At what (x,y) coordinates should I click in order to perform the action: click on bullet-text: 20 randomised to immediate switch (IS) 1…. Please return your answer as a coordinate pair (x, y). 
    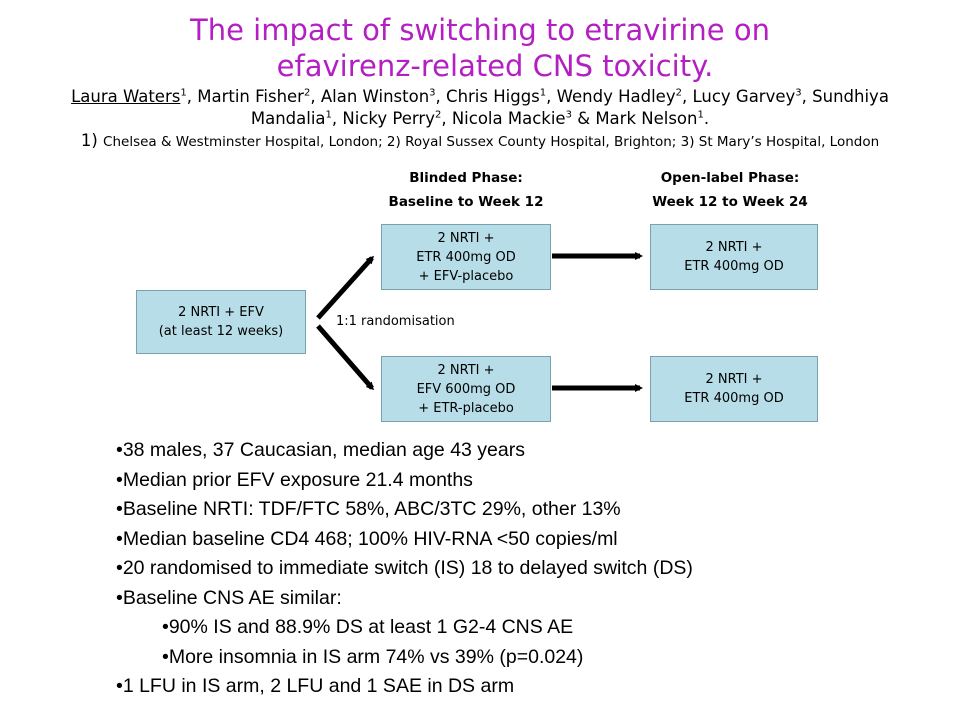
    Looking at the image, I should click on (407, 568).